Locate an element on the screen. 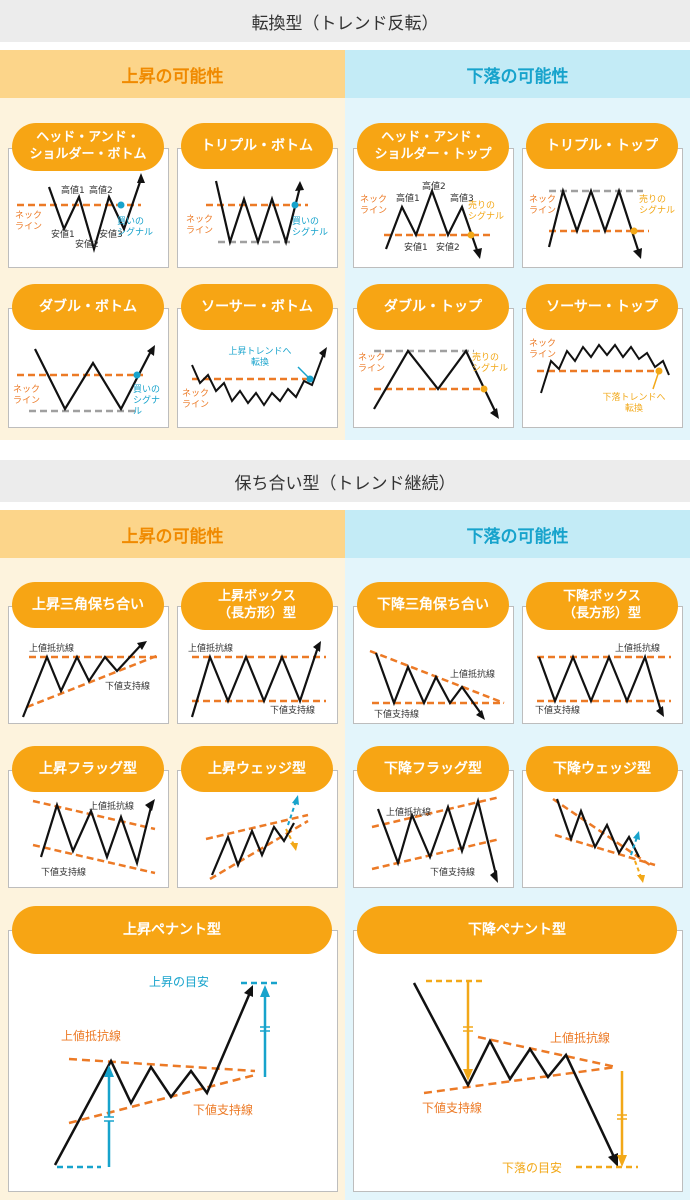  double-bottom-neck: ネック ライン is located at coordinates (27, 395).